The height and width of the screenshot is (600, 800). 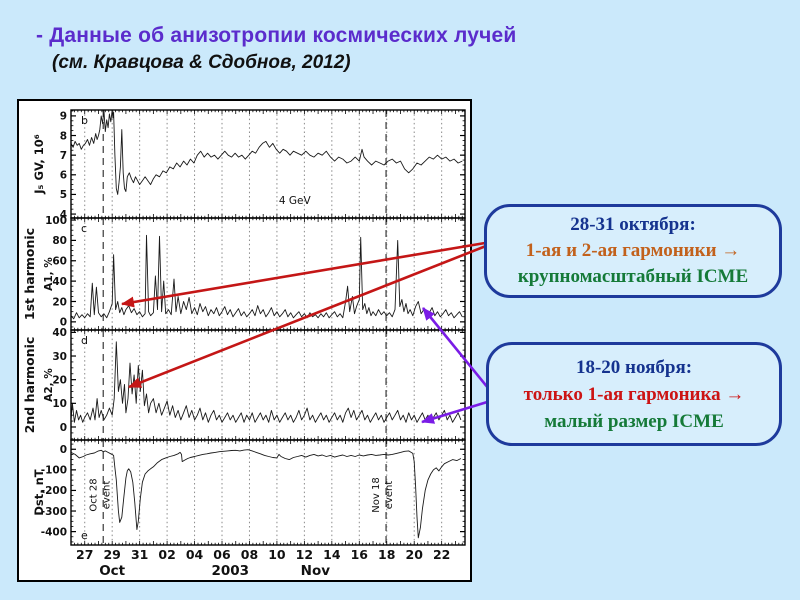 I want to click on y-tick-label: 9, so click(x=63, y=117).